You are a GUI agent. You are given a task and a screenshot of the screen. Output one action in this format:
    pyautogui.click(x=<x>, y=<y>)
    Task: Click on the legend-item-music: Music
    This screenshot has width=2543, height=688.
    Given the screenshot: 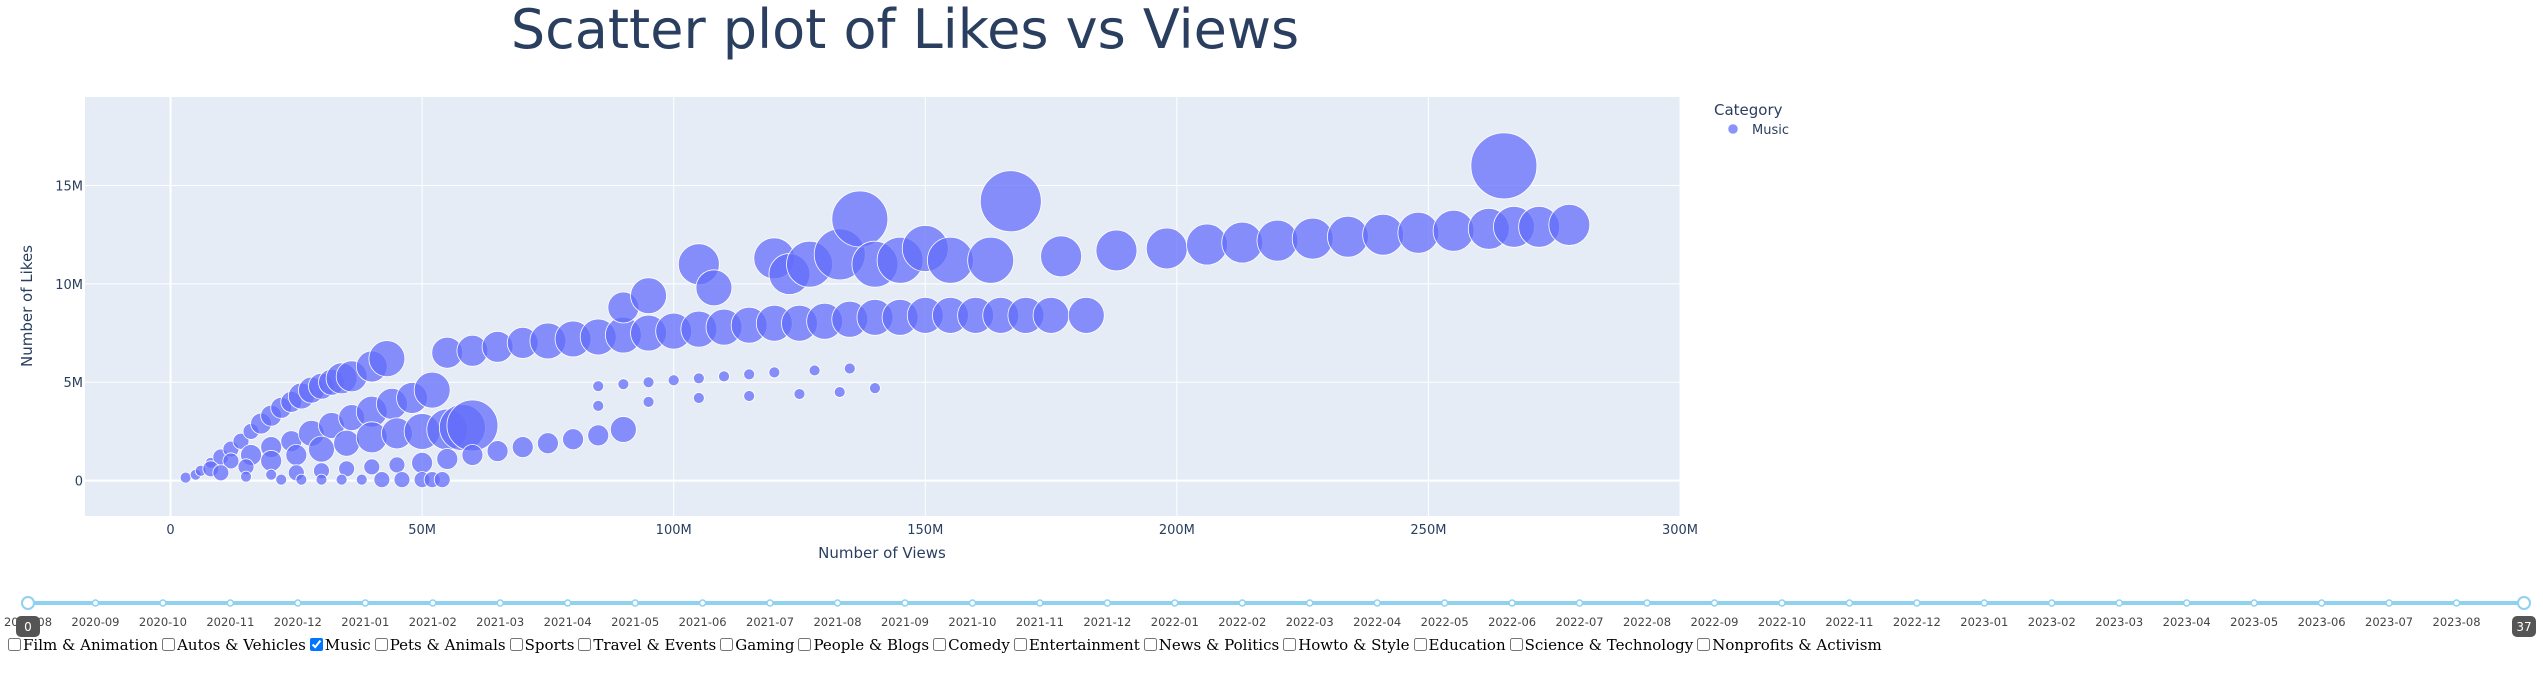 What is the action you would take?
    pyautogui.click(x=1758, y=130)
    